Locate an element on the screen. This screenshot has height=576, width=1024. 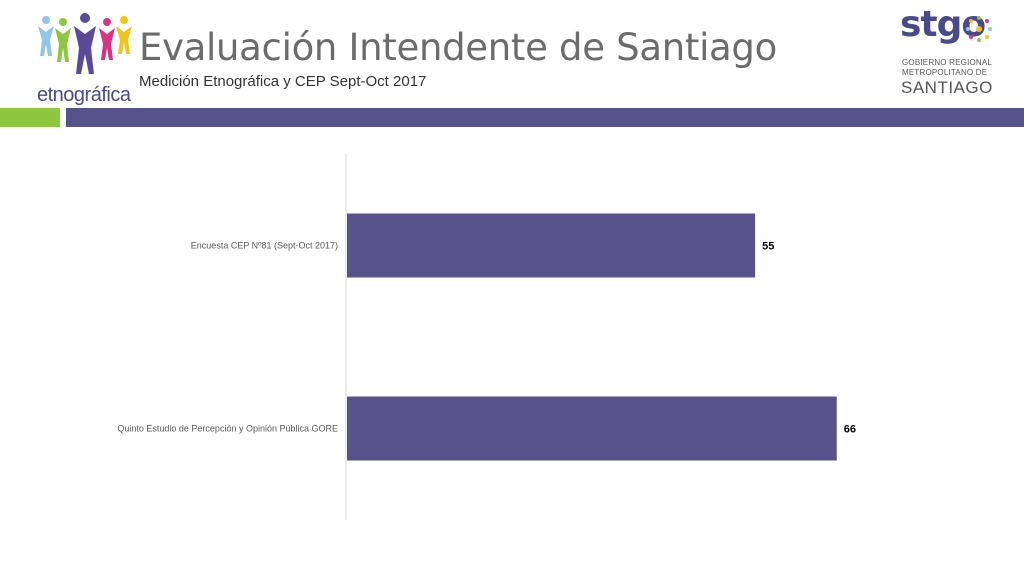
header-accent-purple is located at coordinates (545, 117).